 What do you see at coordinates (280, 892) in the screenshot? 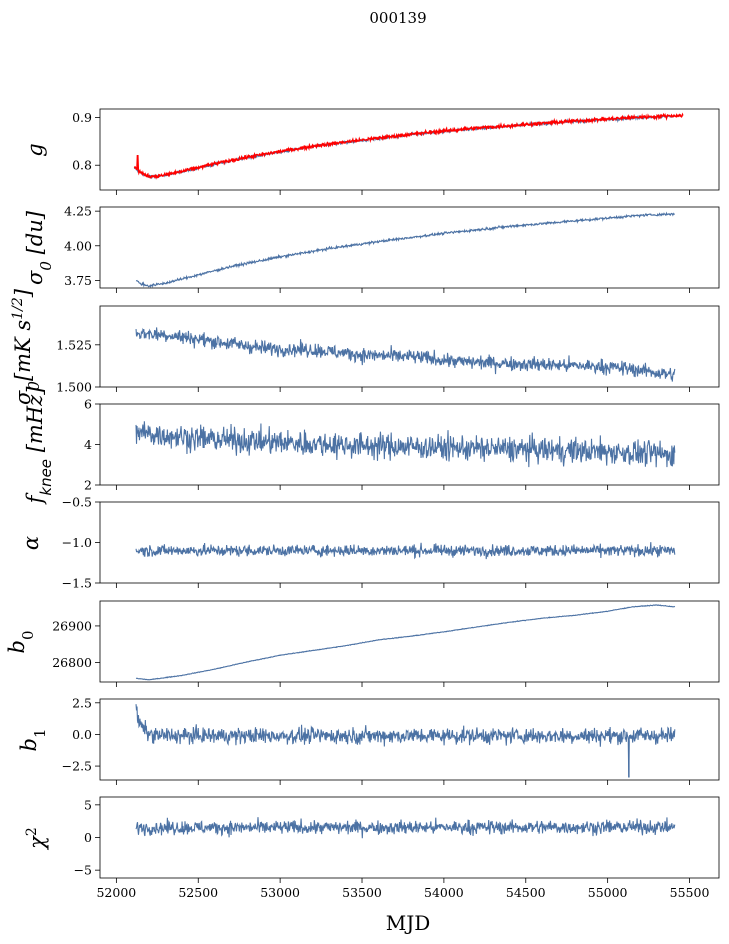
I see `x-tick-label-3: 53000` at bounding box center [280, 892].